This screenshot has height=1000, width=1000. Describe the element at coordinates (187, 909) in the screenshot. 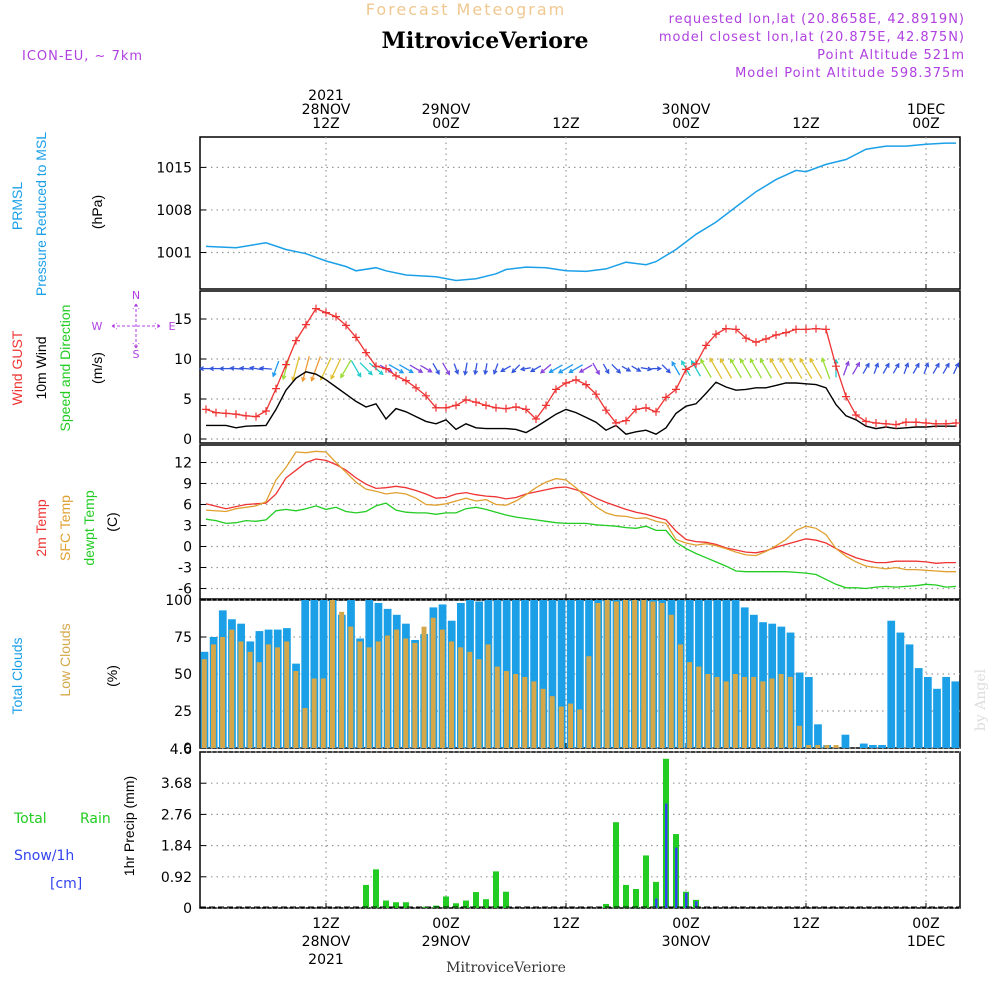

I see `ytick-label-precip: 0` at that location.